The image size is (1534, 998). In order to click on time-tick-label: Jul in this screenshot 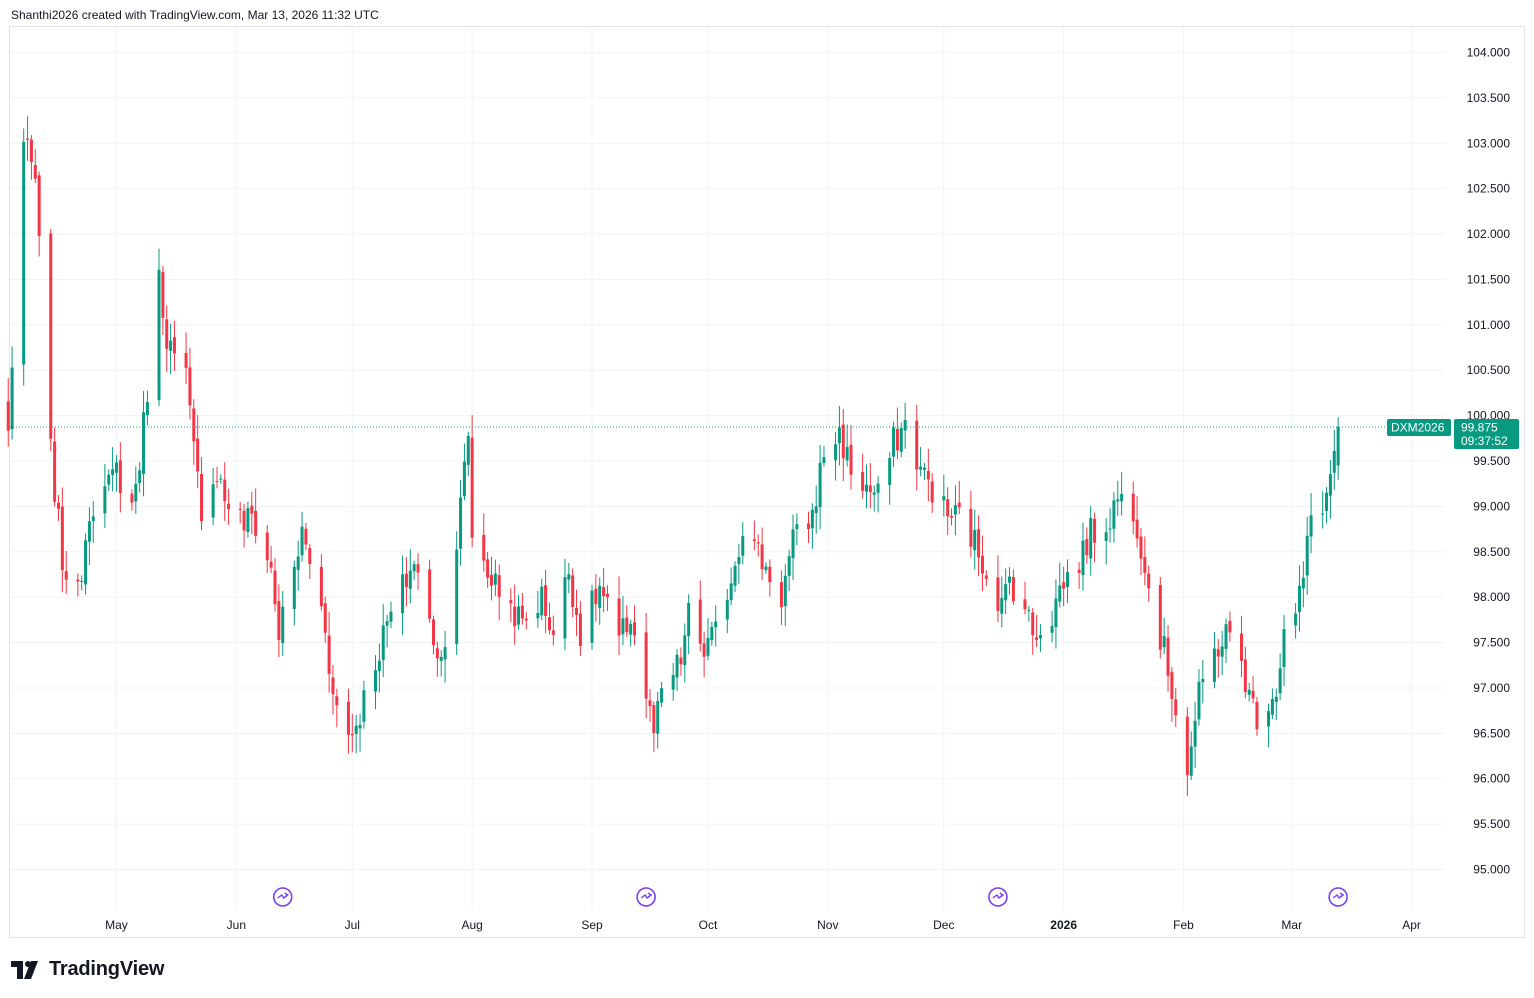, I will do `click(352, 925)`.